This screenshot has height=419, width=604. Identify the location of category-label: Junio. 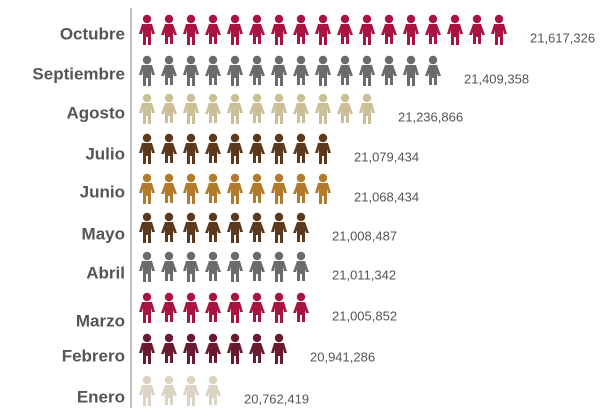
(102, 191).